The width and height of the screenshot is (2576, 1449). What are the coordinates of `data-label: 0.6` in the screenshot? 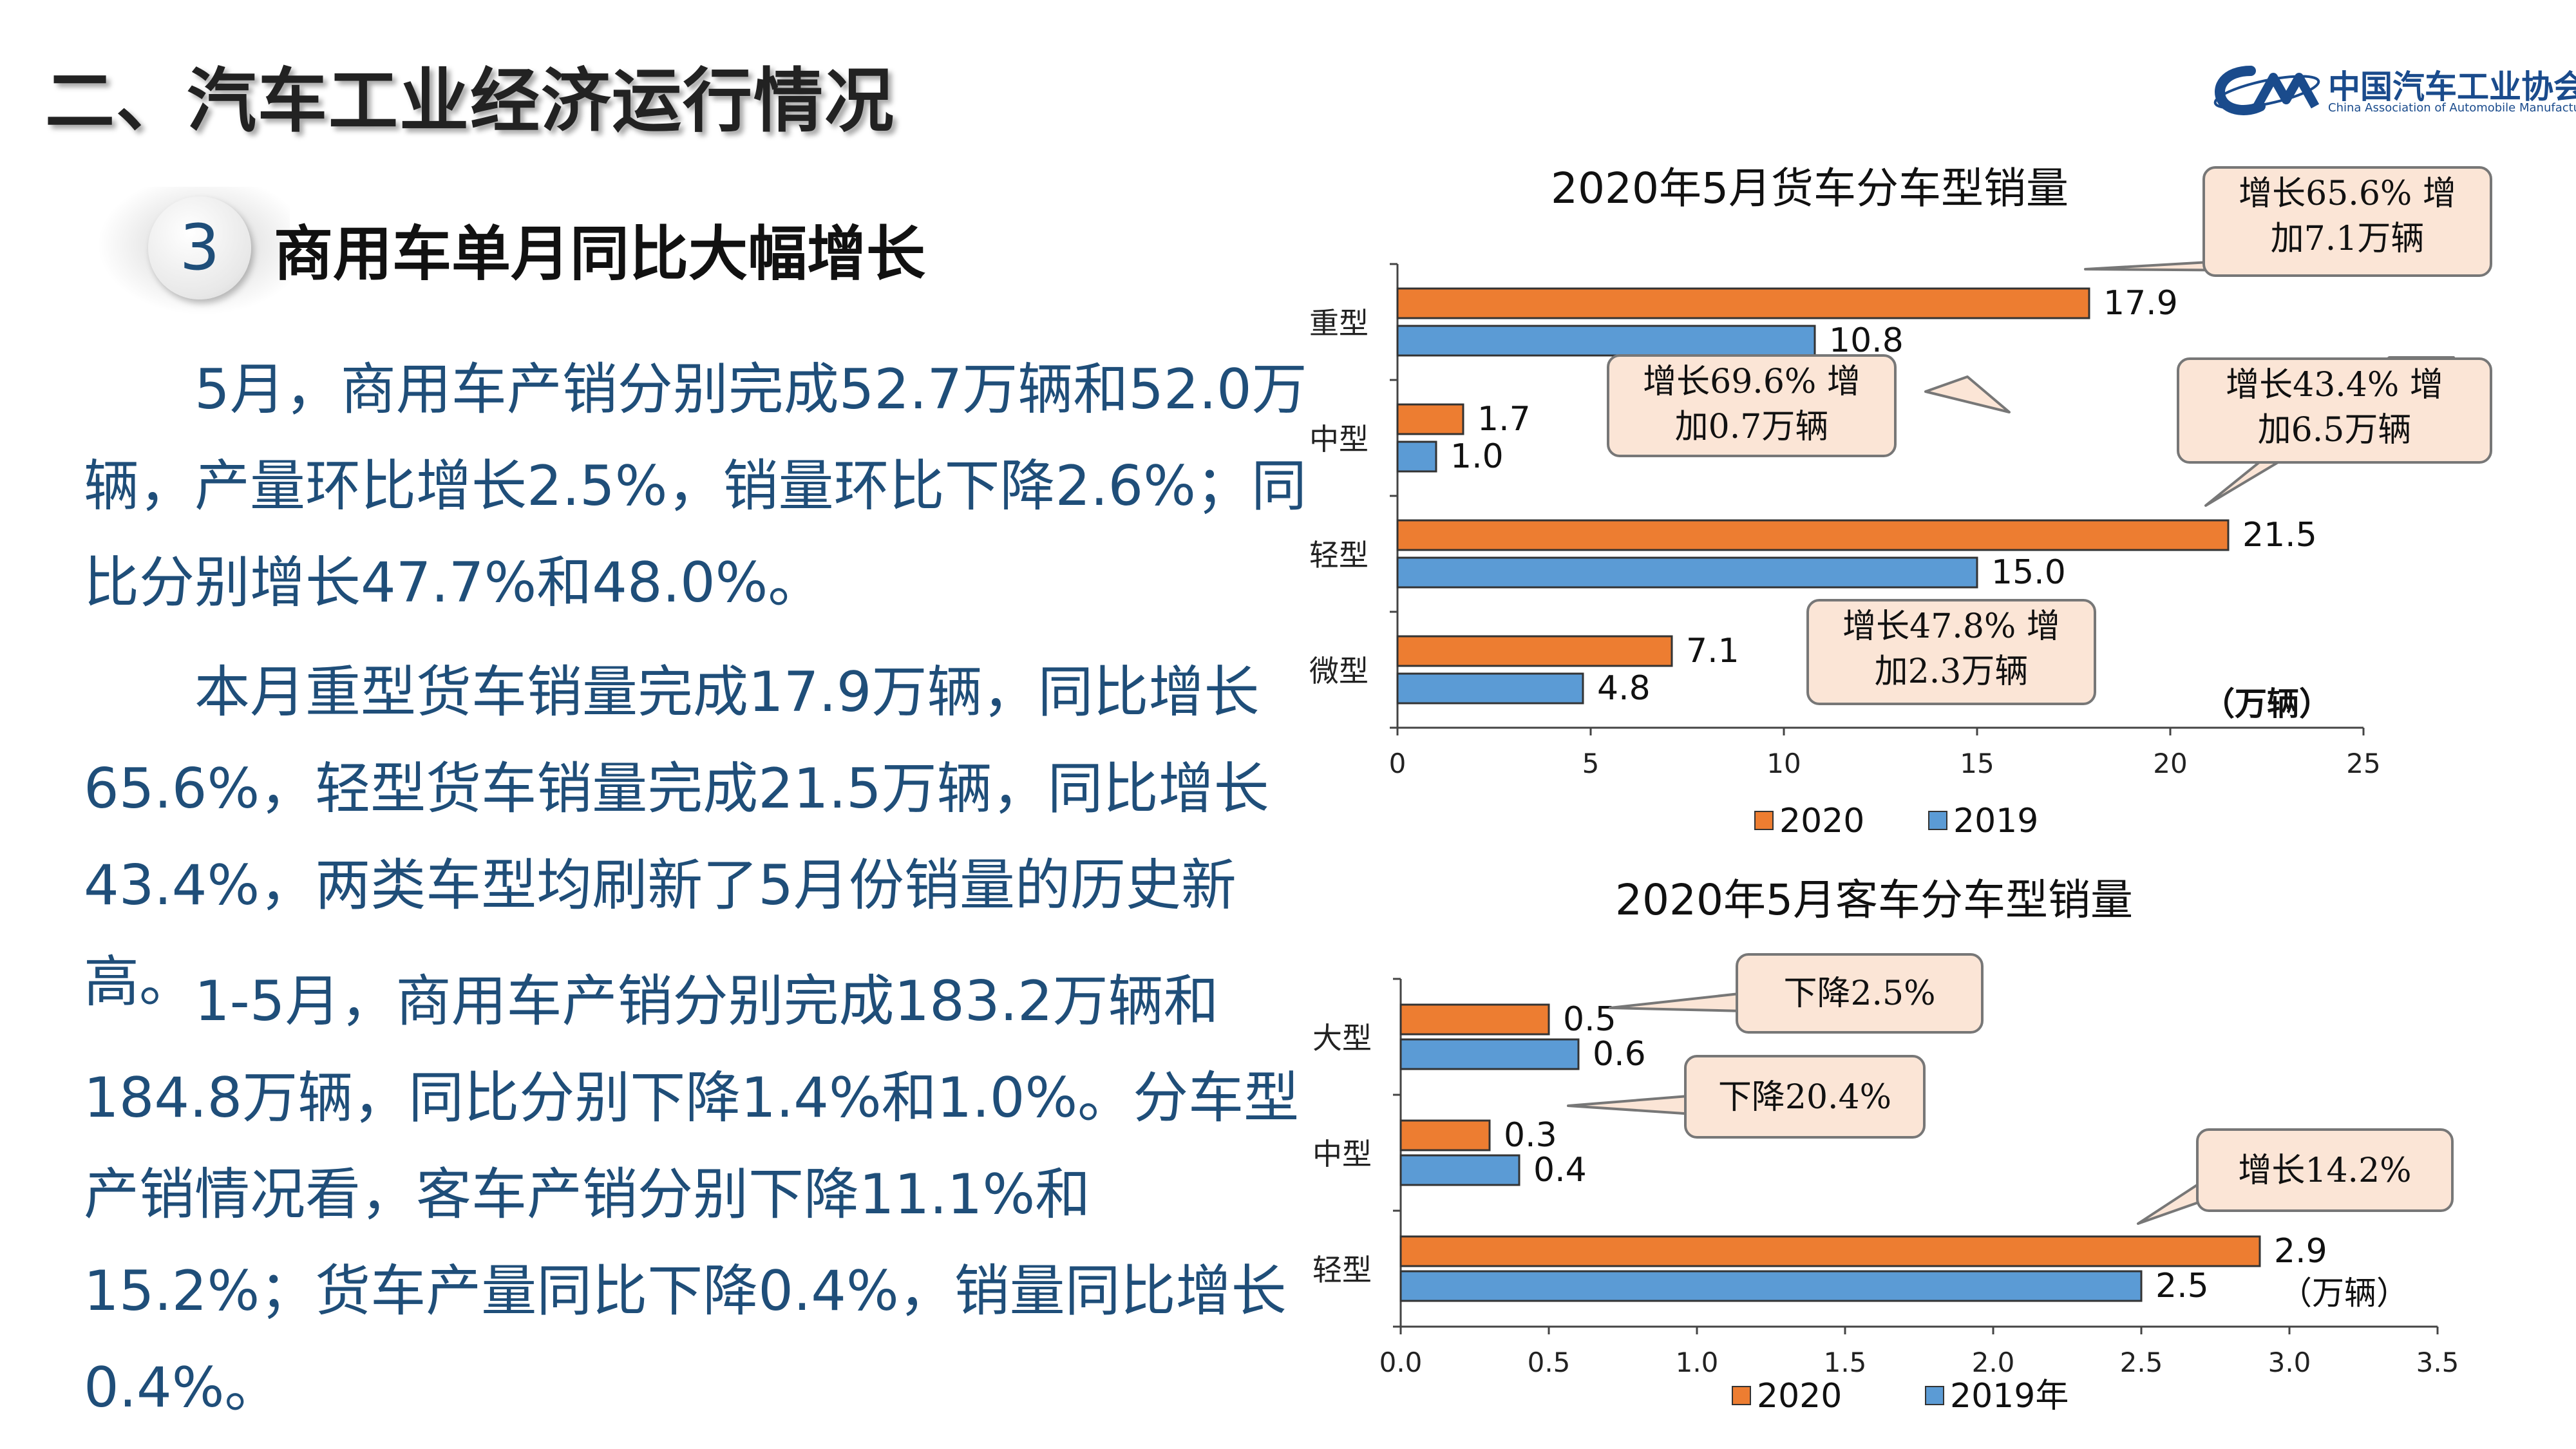 It's located at (1620, 1054).